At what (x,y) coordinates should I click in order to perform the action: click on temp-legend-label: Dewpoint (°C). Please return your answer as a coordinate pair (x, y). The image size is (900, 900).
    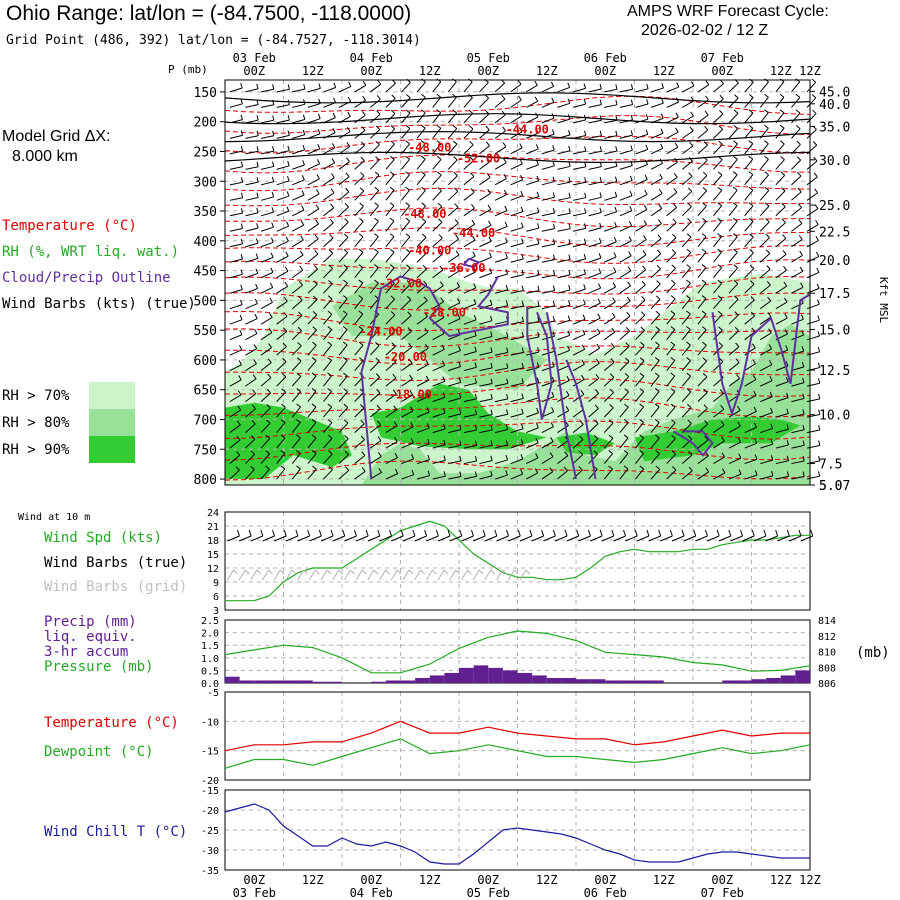
    Looking at the image, I should click on (99, 752).